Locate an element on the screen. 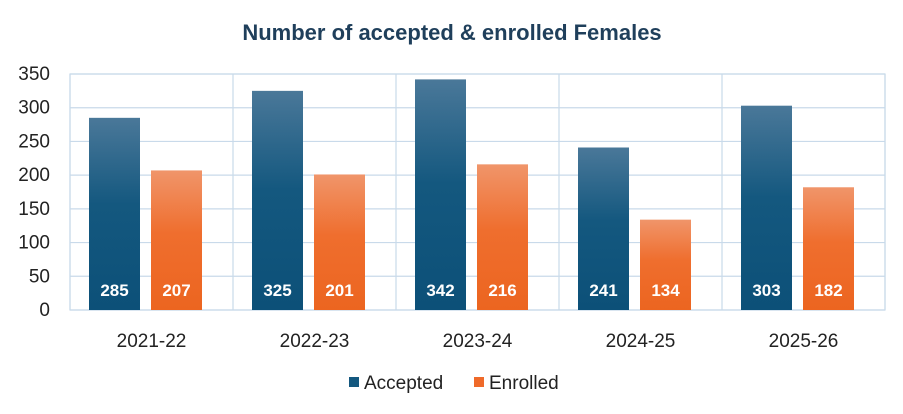 Image resolution: width=903 pixels, height=414 pixels. data-label-enrolled-2025-26: 182 is located at coordinates (828, 290).